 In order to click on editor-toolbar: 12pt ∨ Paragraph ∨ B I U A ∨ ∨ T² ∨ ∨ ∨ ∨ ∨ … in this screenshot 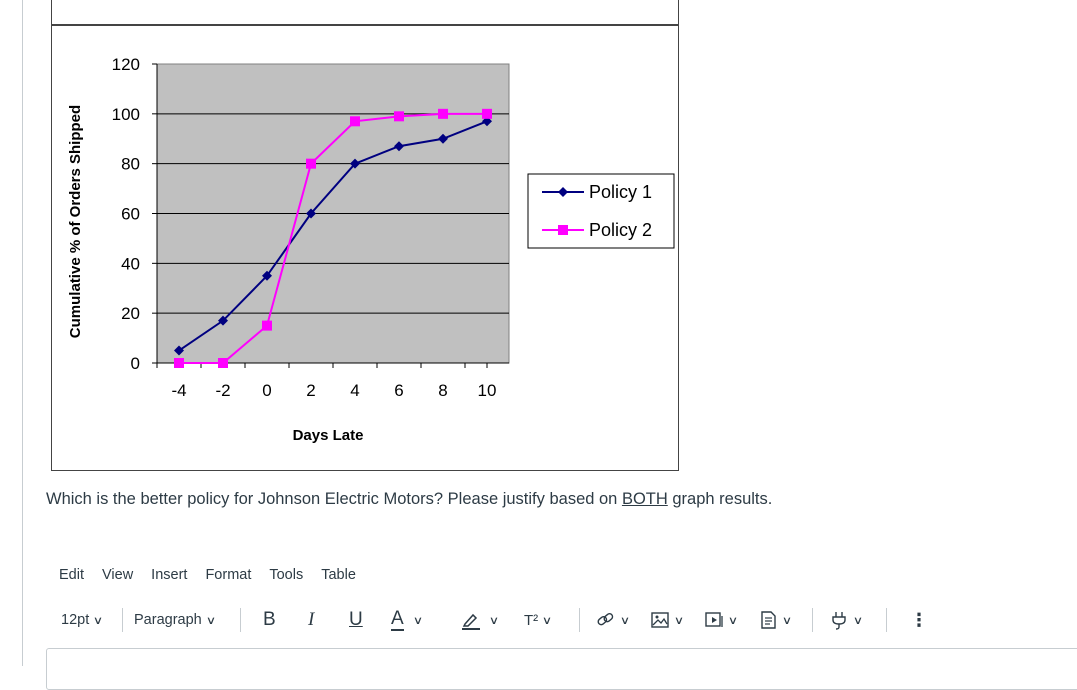, I will do `click(561, 620)`.